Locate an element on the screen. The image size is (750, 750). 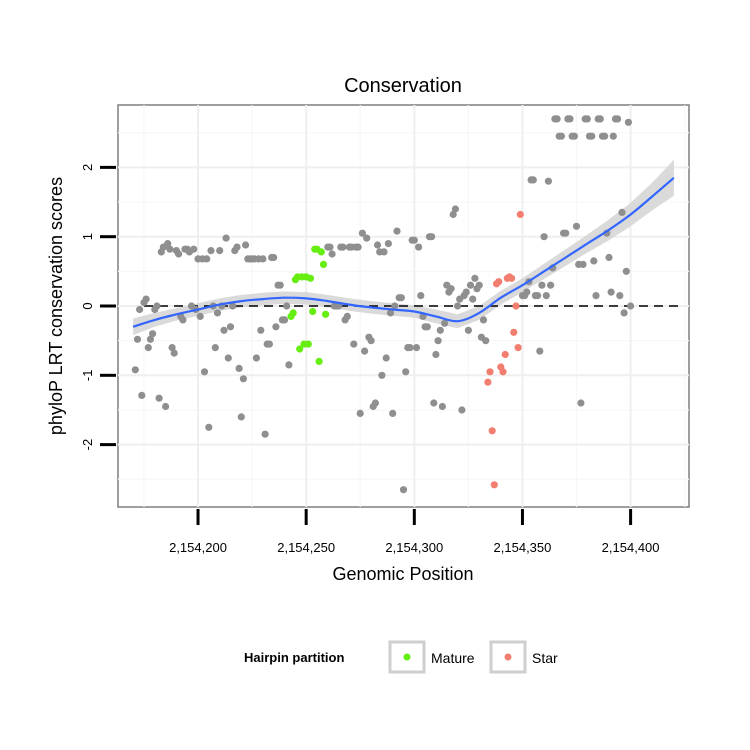
x-tick-label: 2,154,300 is located at coordinates (414, 547).